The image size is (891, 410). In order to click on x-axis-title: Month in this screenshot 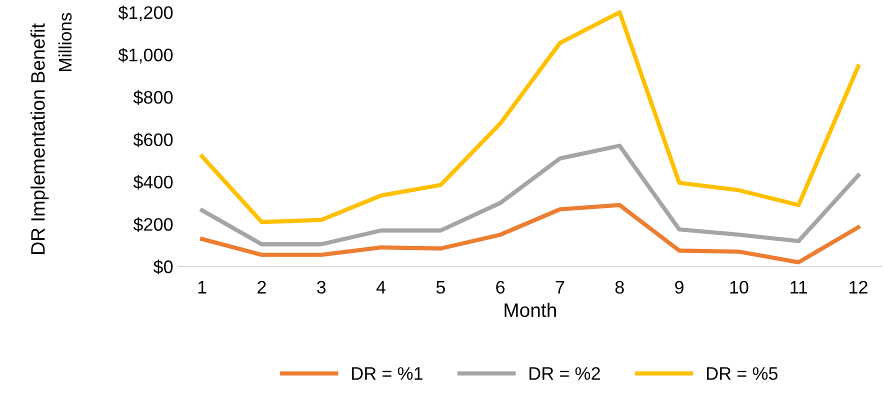, I will do `click(530, 310)`.